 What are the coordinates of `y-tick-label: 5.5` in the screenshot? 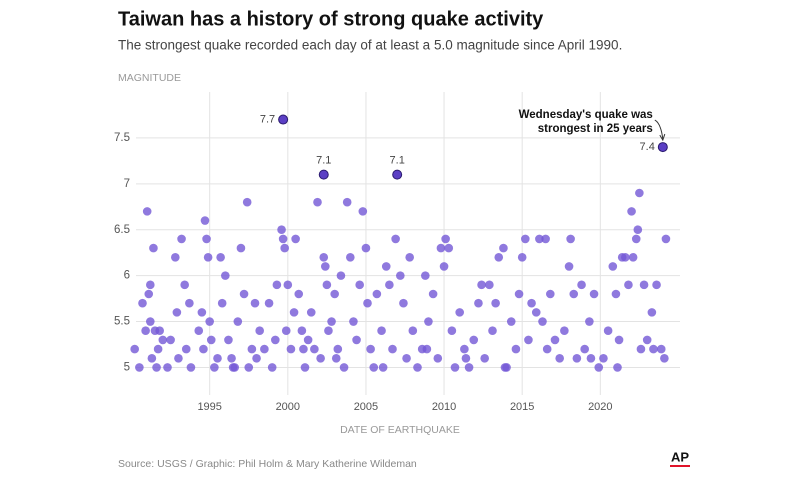 It's located at (122, 322).